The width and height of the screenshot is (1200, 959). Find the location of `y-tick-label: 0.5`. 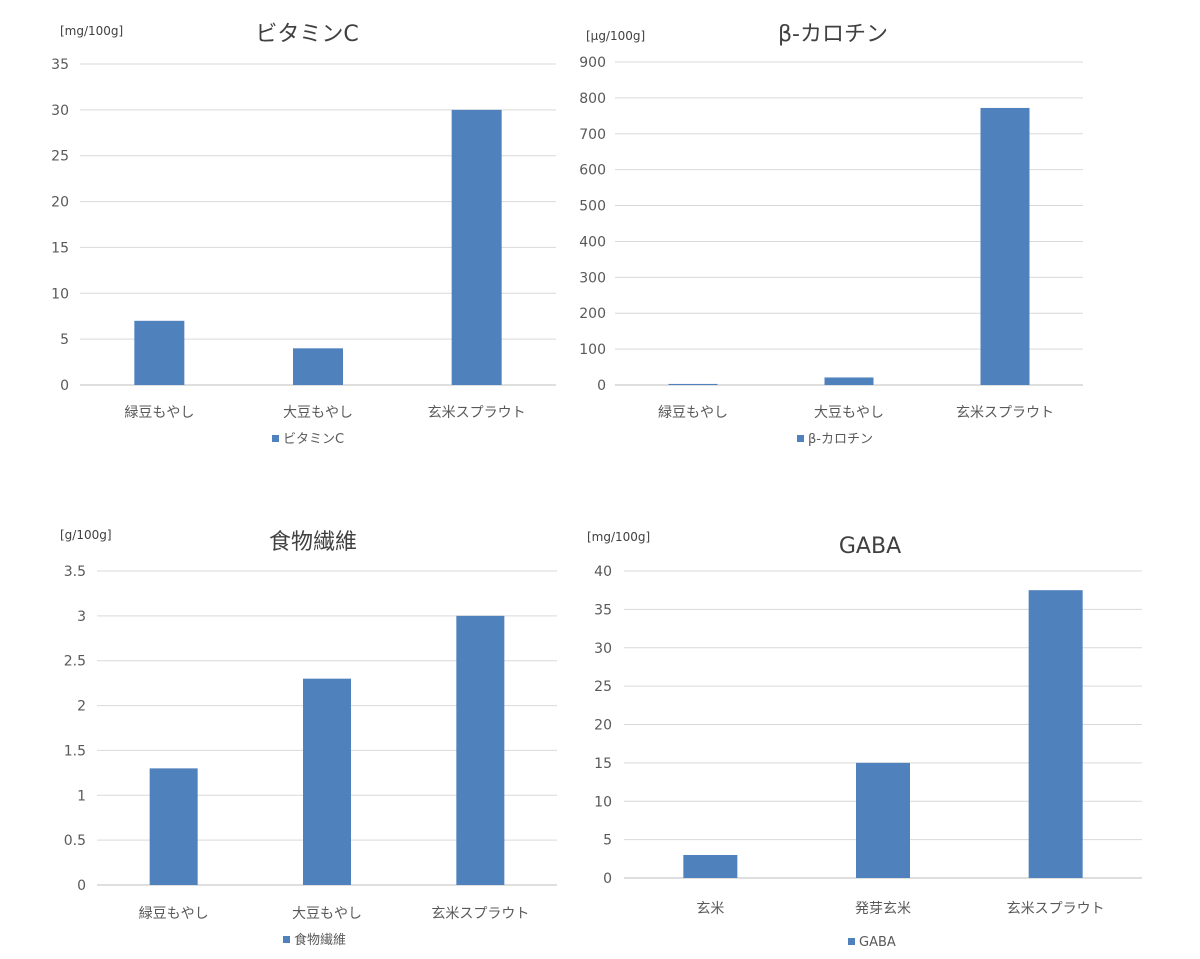

y-tick-label: 0.5 is located at coordinates (75, 841).